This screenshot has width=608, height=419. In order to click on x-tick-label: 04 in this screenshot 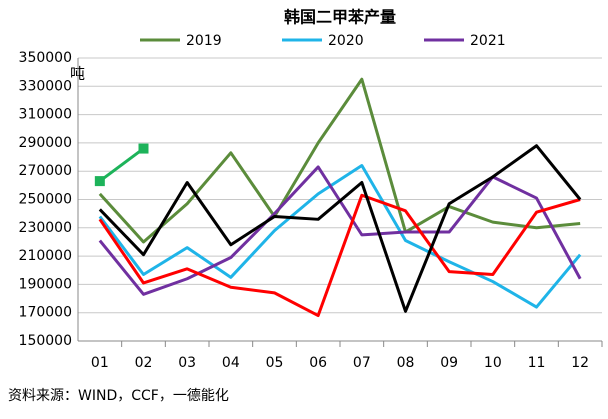, I will do `click(231, 363)`.